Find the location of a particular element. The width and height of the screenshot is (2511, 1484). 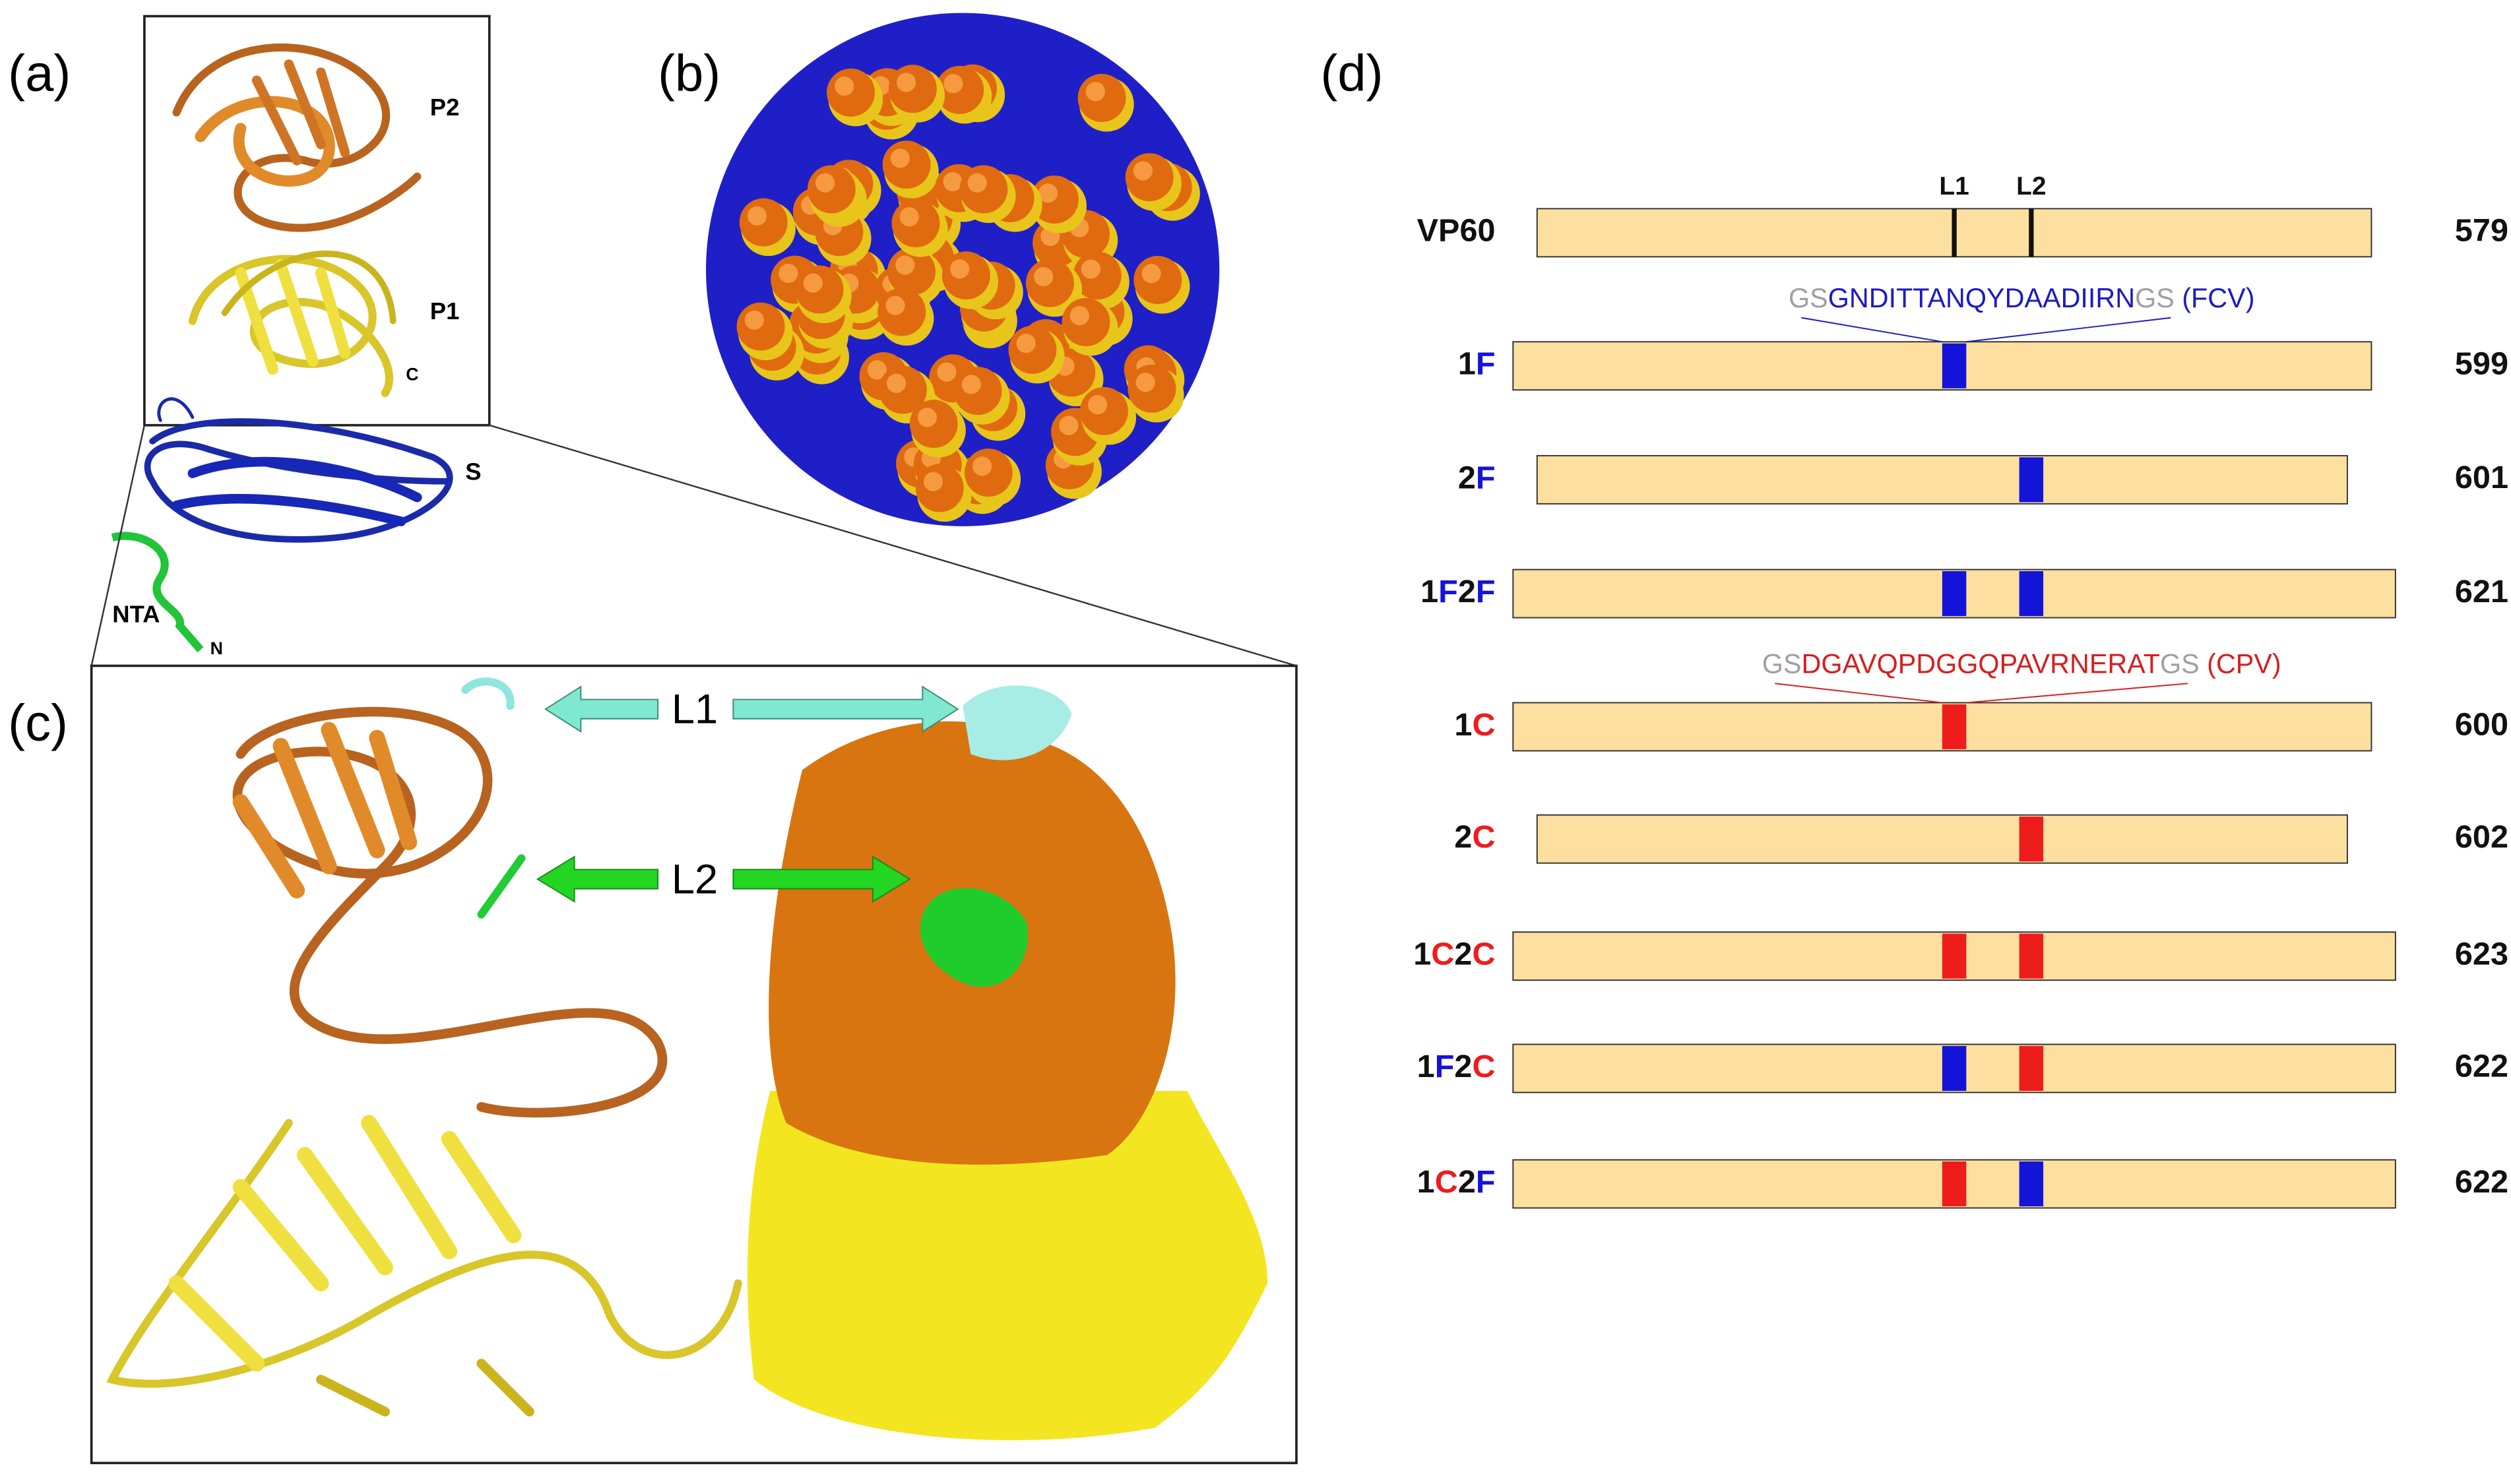

construct-length: 621 is located at coordinates (2481, 592).